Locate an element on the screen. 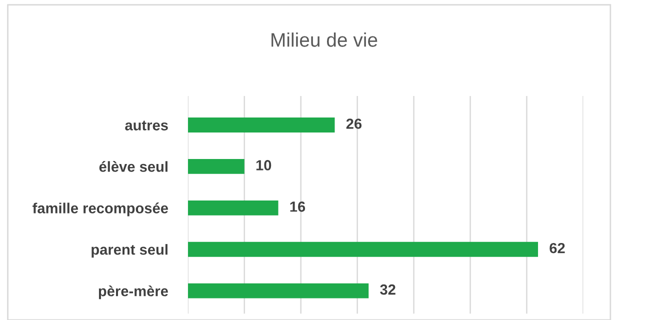  data-label: 62 is located at coordinates (557, 248).